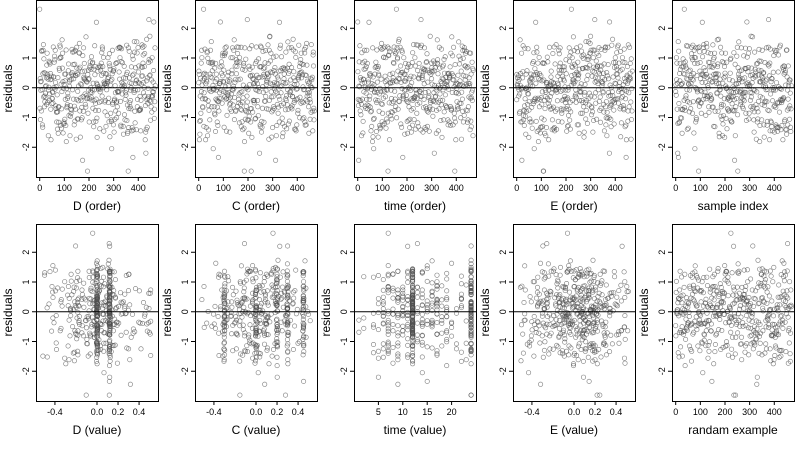 Image resolution: width=800 pixels, height=450 pixels. I want to click on x-axis-title: randam example, so click(733, 430).